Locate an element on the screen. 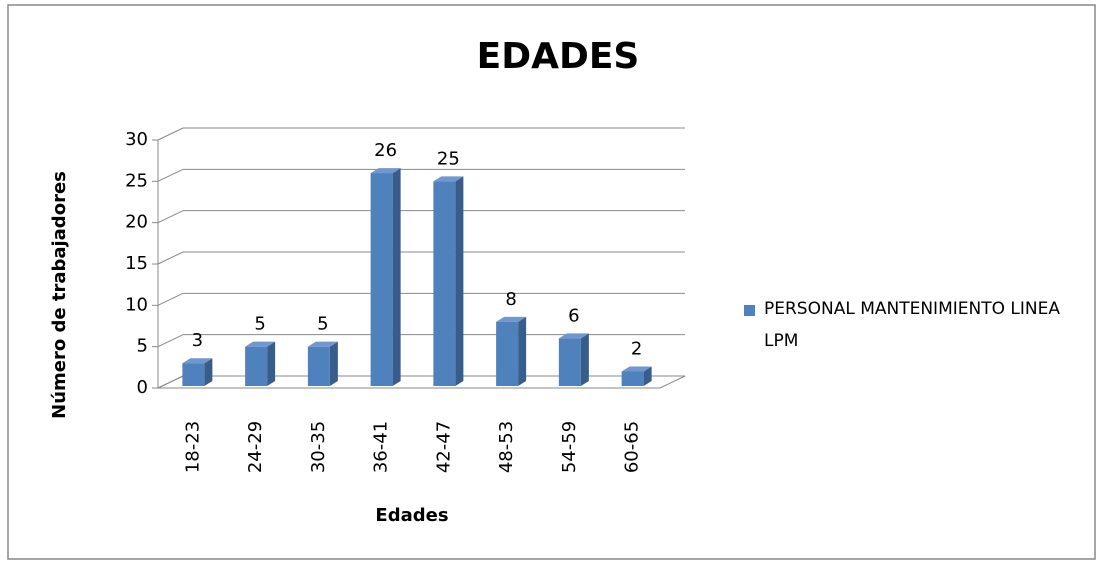 This screenshot has height=565, width=1107. x-tick-label: 30-35 is located at coordinates (318, 447).